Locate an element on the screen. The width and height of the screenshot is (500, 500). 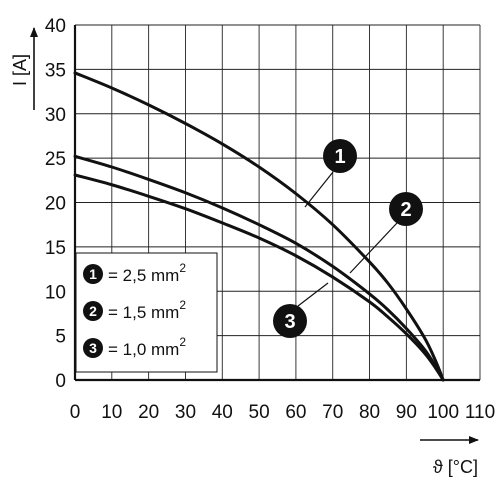
legend-marker-label: 3 is located at coordinates (93, 348).